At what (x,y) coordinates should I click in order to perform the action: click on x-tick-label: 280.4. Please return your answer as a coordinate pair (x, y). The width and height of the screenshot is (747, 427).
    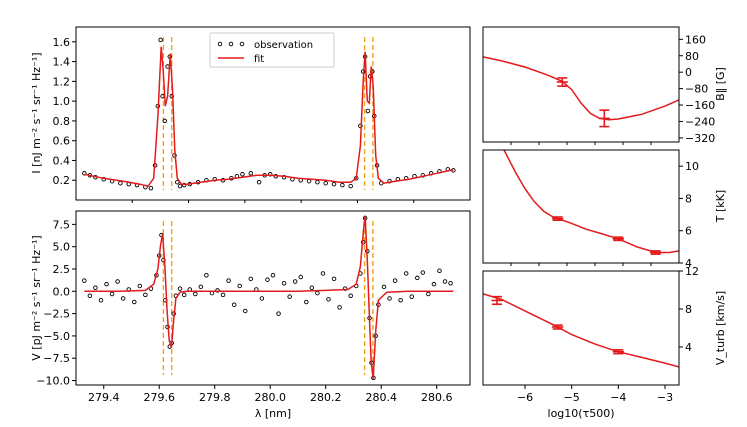
    Looking at the image, I should click on (381, 397).